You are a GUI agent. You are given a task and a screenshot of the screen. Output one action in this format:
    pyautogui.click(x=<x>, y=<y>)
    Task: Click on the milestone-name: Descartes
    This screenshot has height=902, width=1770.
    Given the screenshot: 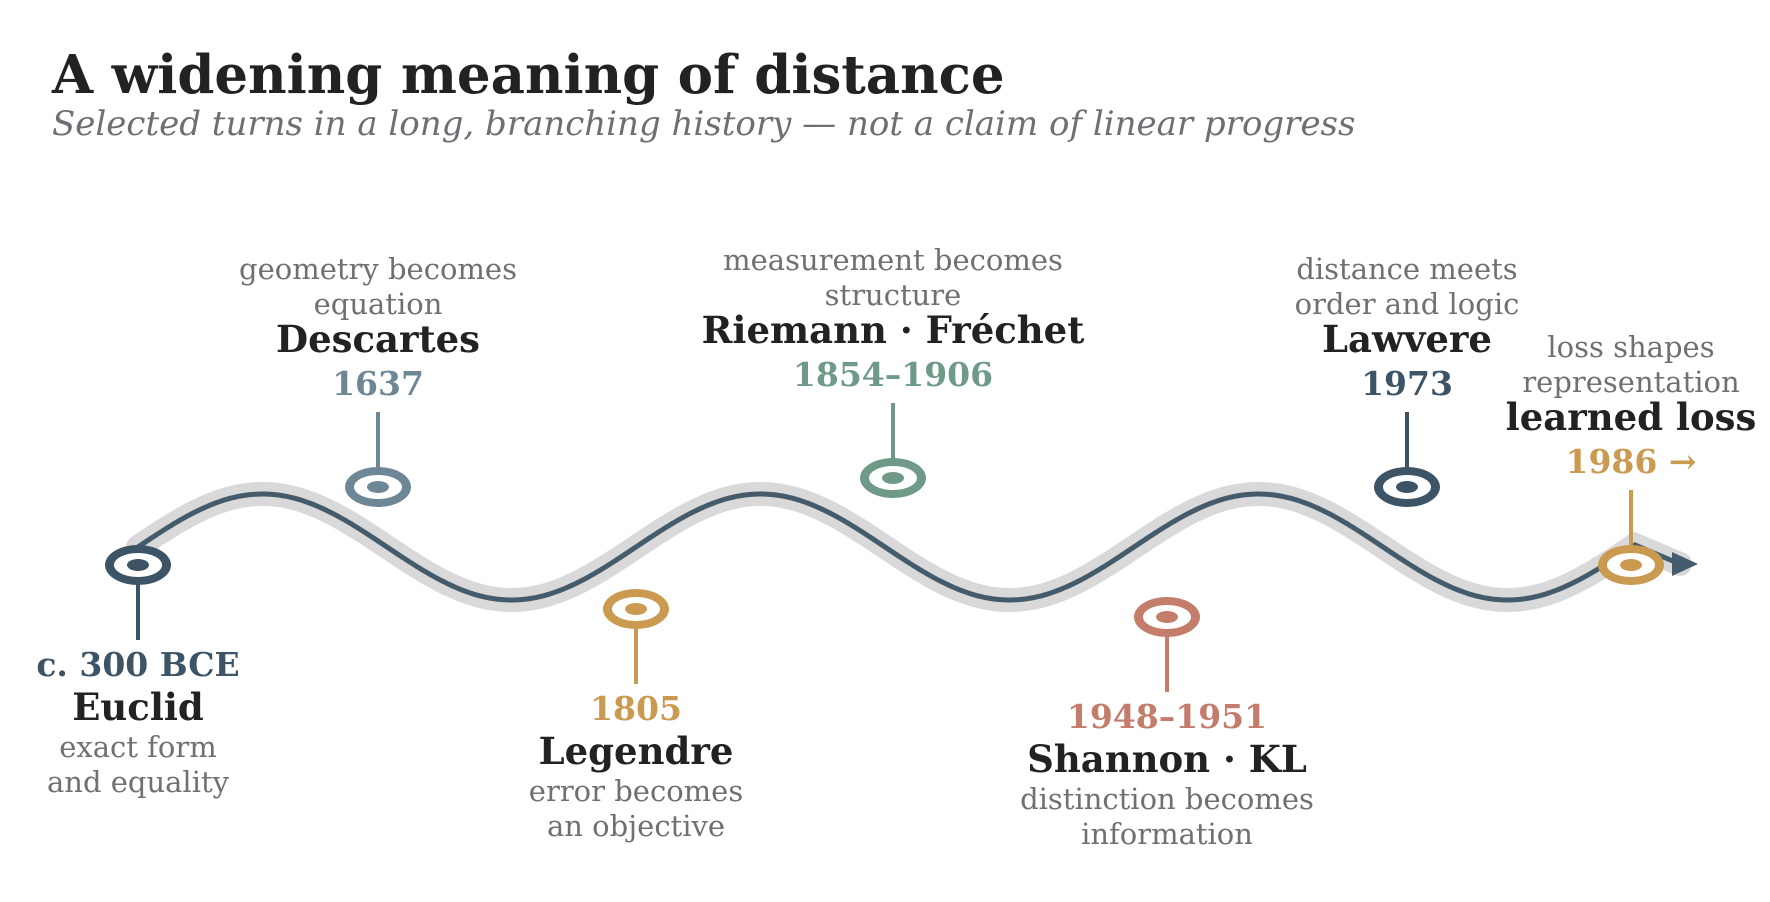 What is the action you would take?
    pyautogui.click(x=378, y=339)
    